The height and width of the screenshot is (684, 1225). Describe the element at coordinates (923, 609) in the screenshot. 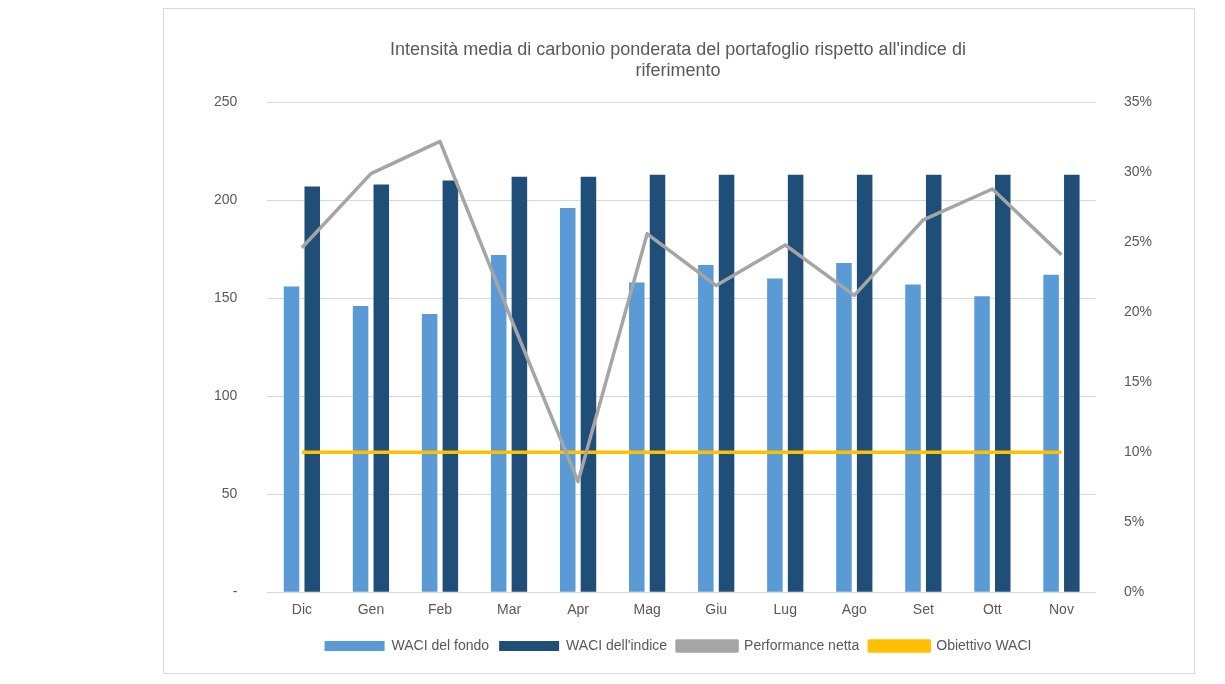

I see `x-tick-label: Set` at that location.